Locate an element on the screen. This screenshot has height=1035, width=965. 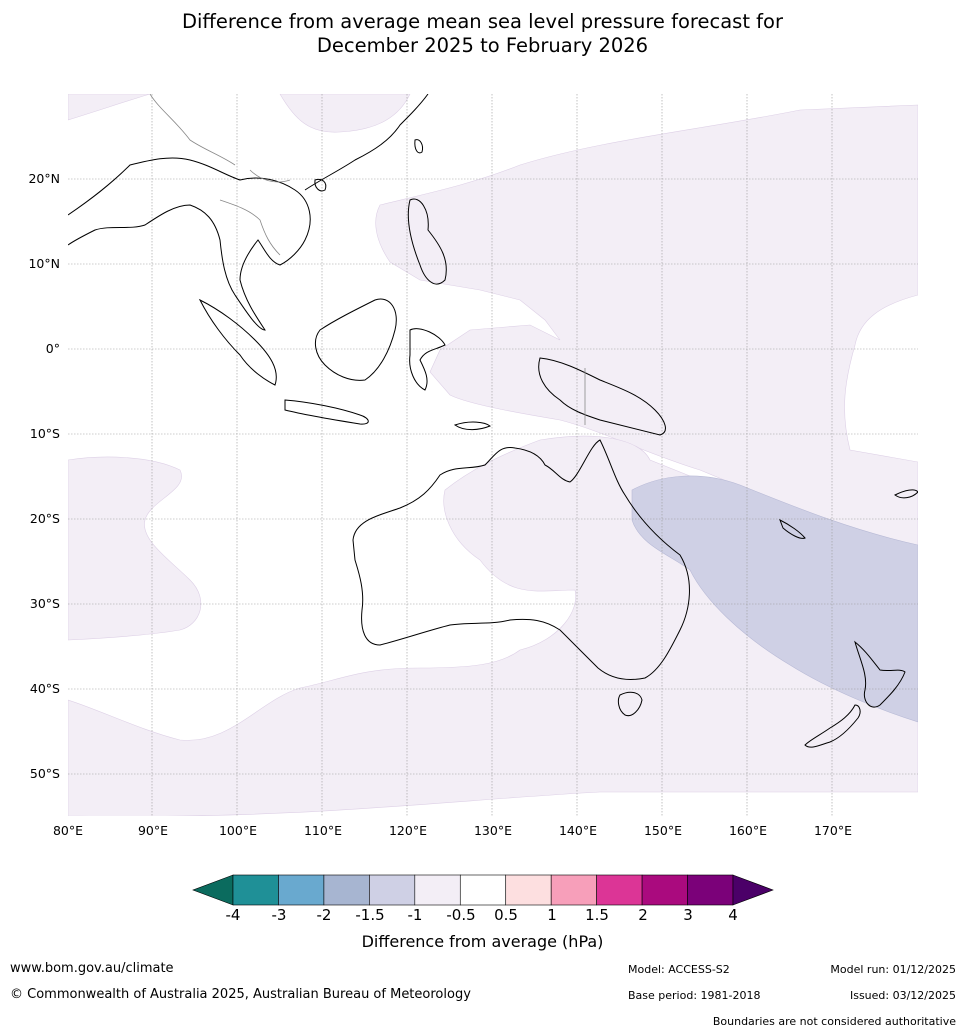
colorbar-extend-low is located at coordinates (213, 890).